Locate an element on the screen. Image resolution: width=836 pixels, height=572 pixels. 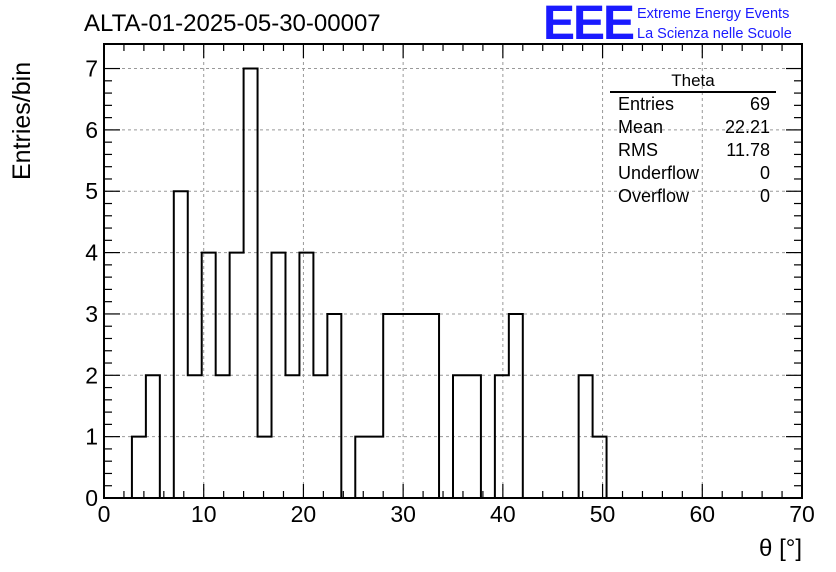
stats-value: 69 is located at coordinates (759, 104).